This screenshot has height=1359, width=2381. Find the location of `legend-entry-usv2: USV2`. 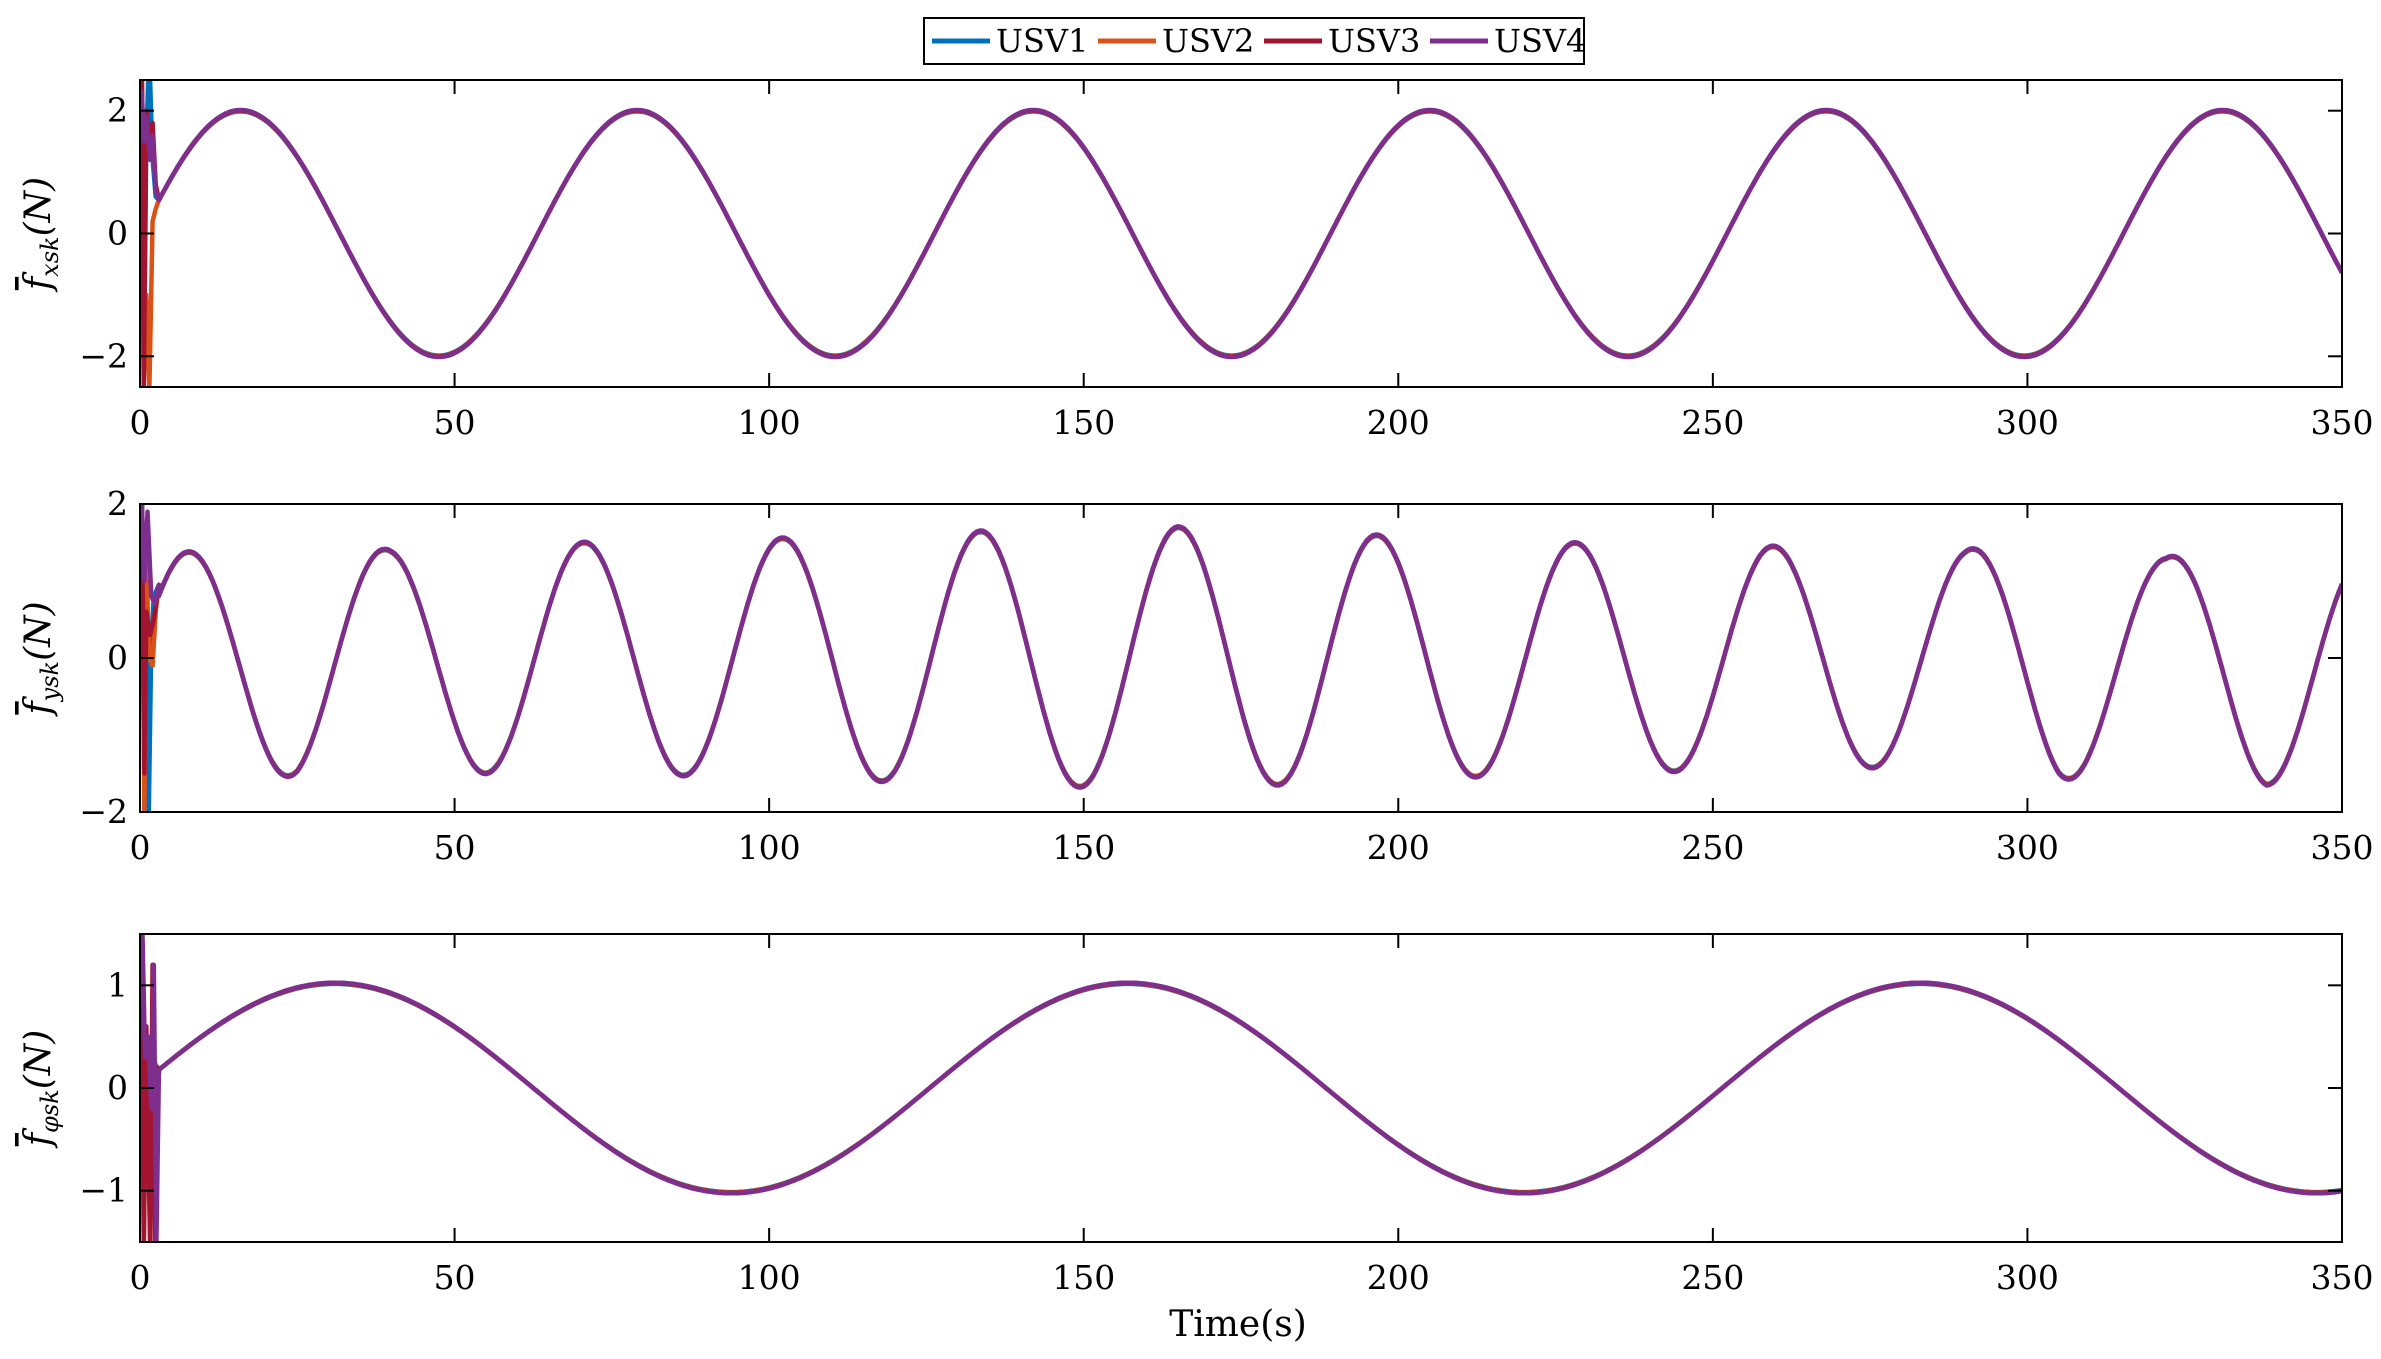

legend-entry-usv2: USV2 is located at coordinates (1176, 41).